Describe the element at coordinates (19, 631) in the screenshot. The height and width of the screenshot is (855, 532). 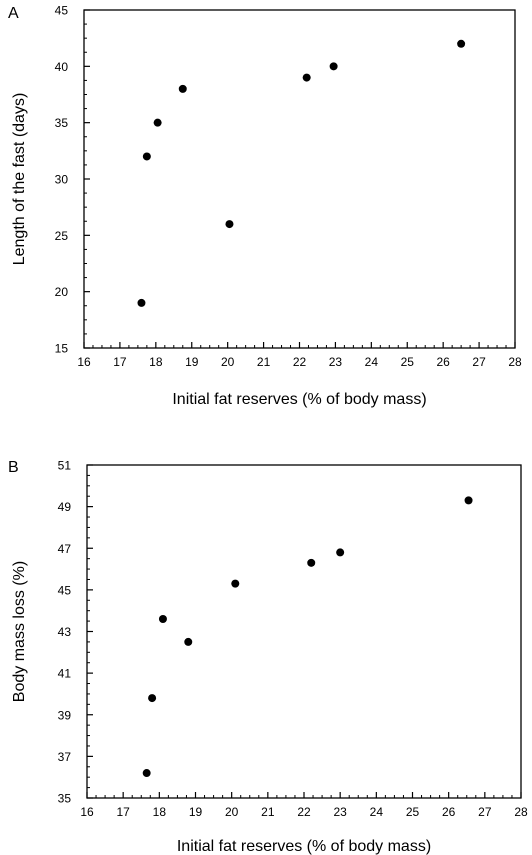
I see `y-axis-label: Body mass loss (%)` at that location.